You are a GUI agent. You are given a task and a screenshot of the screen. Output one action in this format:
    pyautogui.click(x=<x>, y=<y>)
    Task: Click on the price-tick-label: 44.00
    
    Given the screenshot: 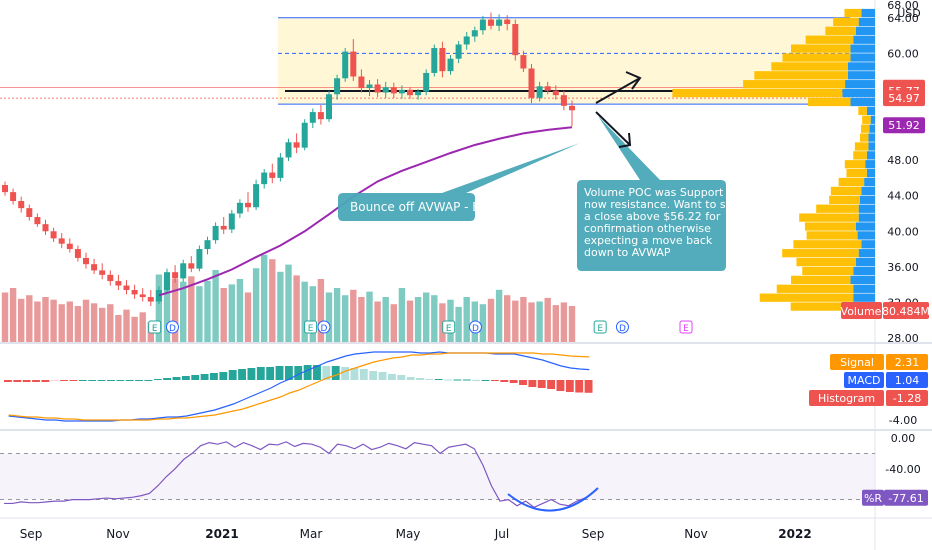 What is the action you would take?
    pyautogui.click(x=903, y=196)
    